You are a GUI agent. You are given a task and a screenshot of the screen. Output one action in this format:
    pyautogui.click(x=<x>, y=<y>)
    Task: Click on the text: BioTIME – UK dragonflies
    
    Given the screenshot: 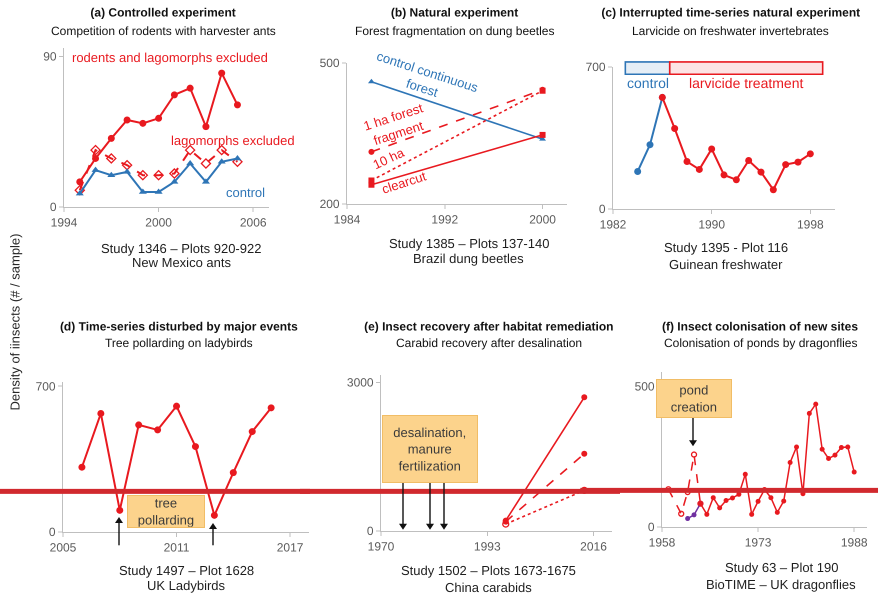 What is the action you would take?
    pyautogui.click(x=781, y=584)
    